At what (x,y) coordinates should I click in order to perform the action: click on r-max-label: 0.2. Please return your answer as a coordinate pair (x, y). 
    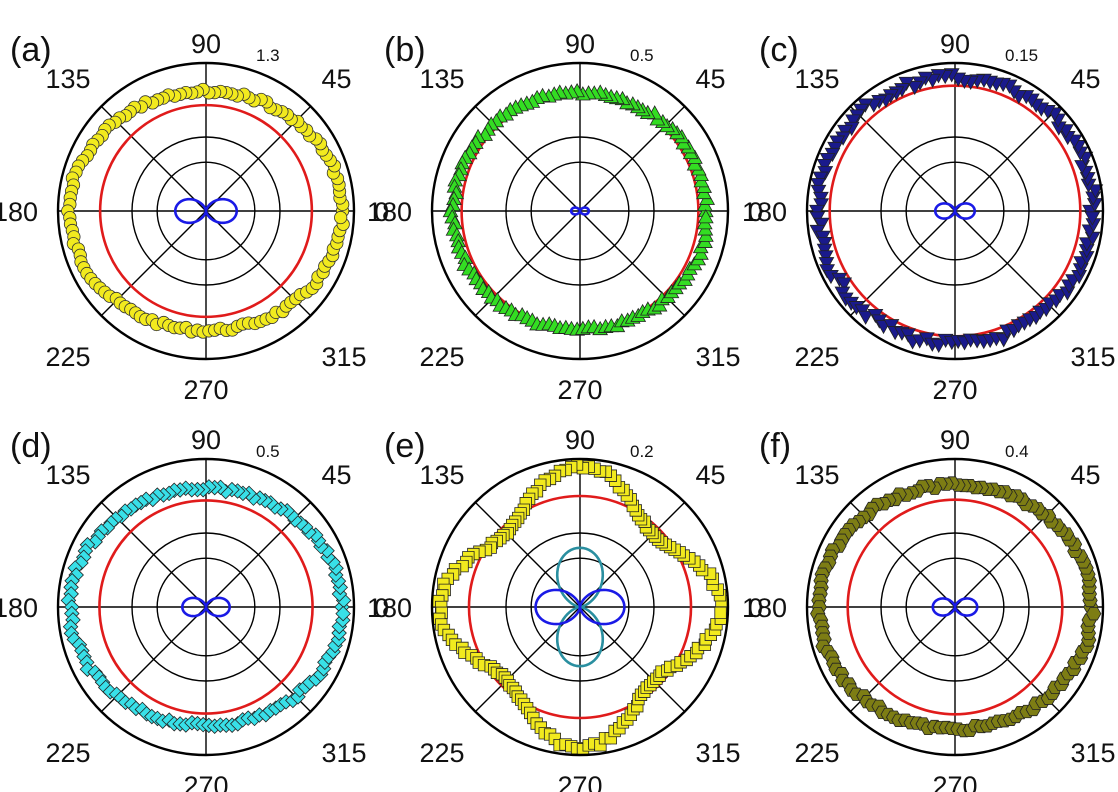
    Looking at the image, I should click on (642, 451).